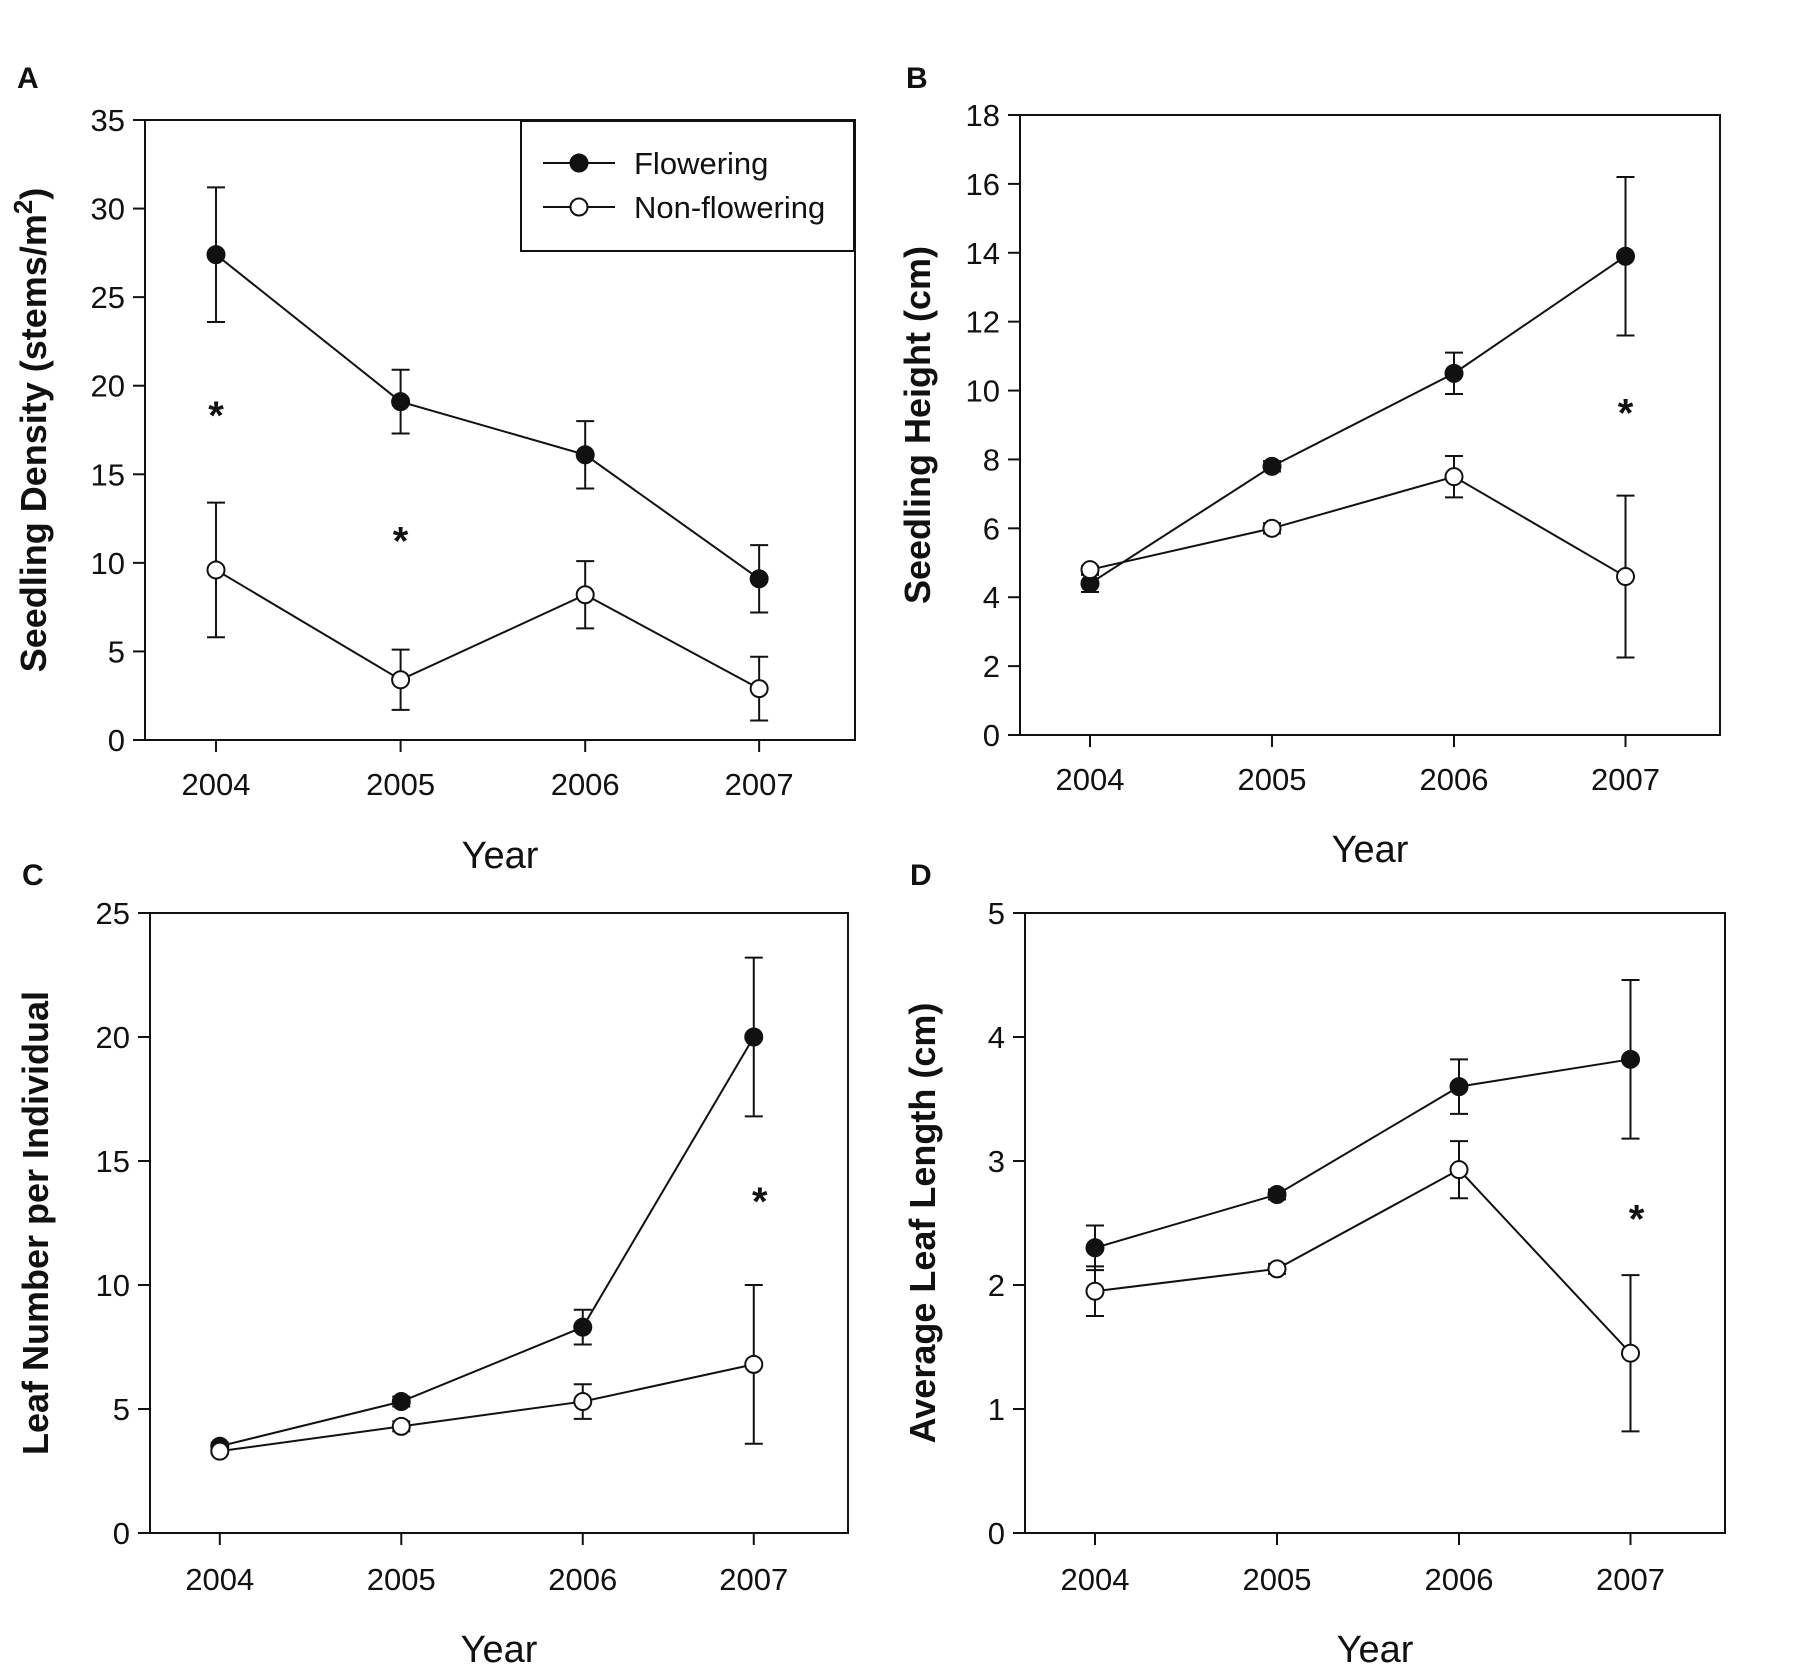  What do you see at coordinates (991, 459) in the screenshot?
I see `y-tick-label: 8` at bounding box center [991, 459].